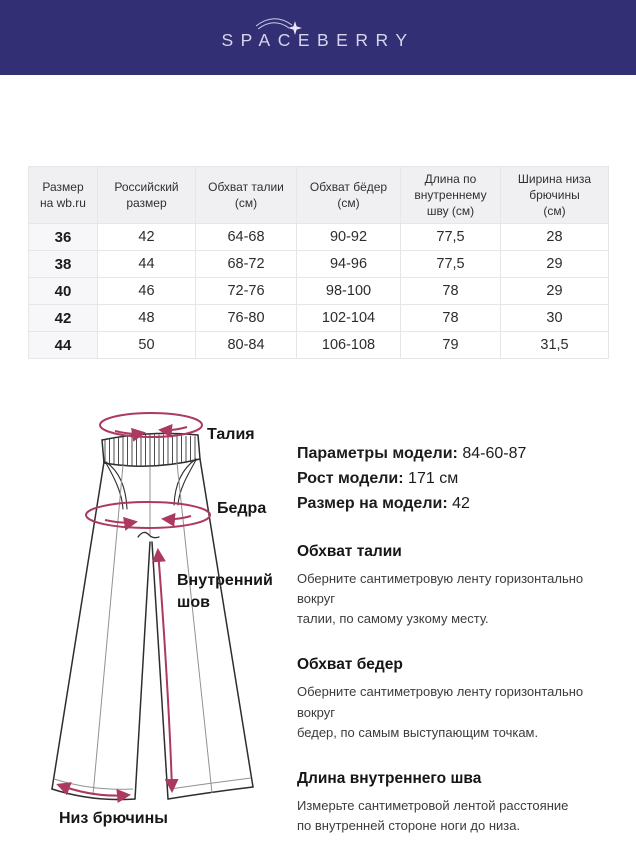 This screenshot has height=848, width=636. I want to click on table-cell: 64-68, so click(246, 237).